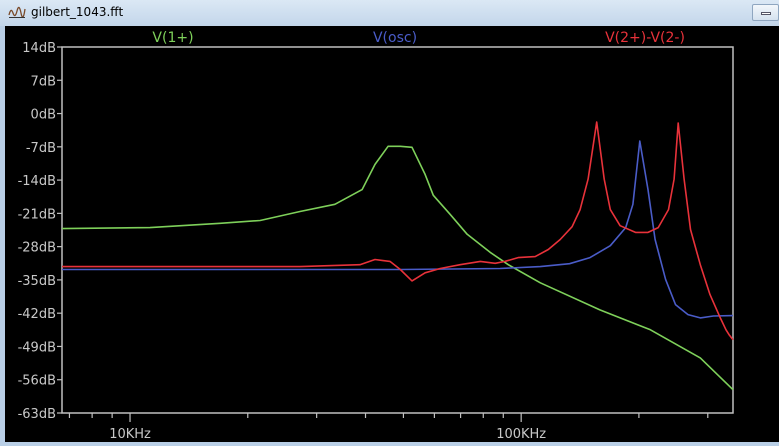 The width and height of the screenshot is (779, 446). Describe the element at coordinates (37, 281) in the screenshot. I see `y-tick-label: -35dB` at that location.